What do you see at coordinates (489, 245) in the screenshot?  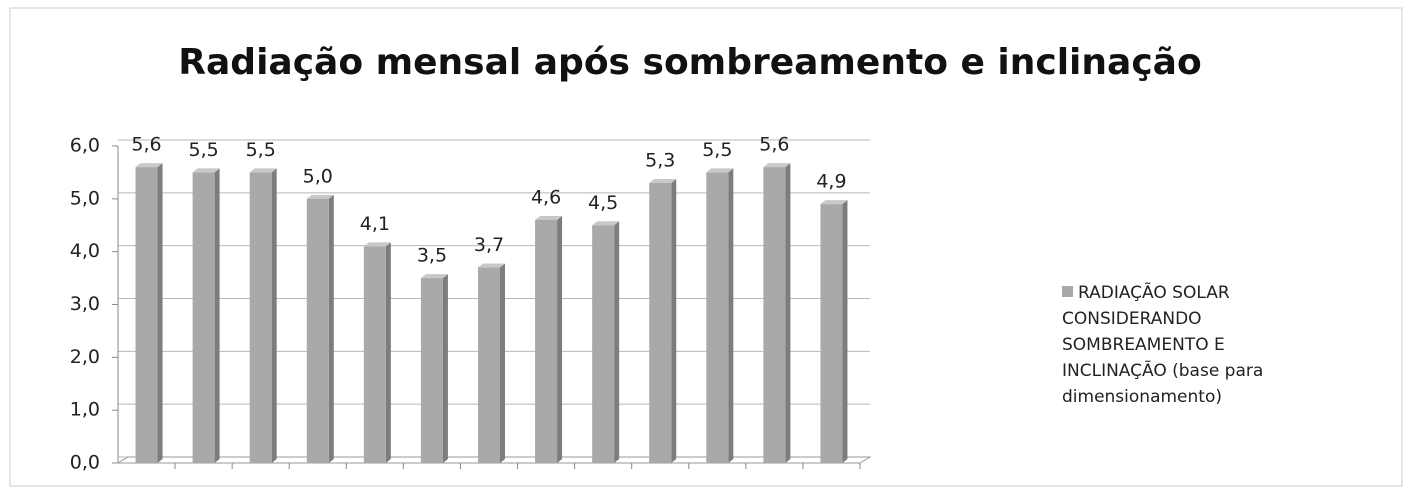 I see `data-label: 3,7` at bounding box center [489, 245].